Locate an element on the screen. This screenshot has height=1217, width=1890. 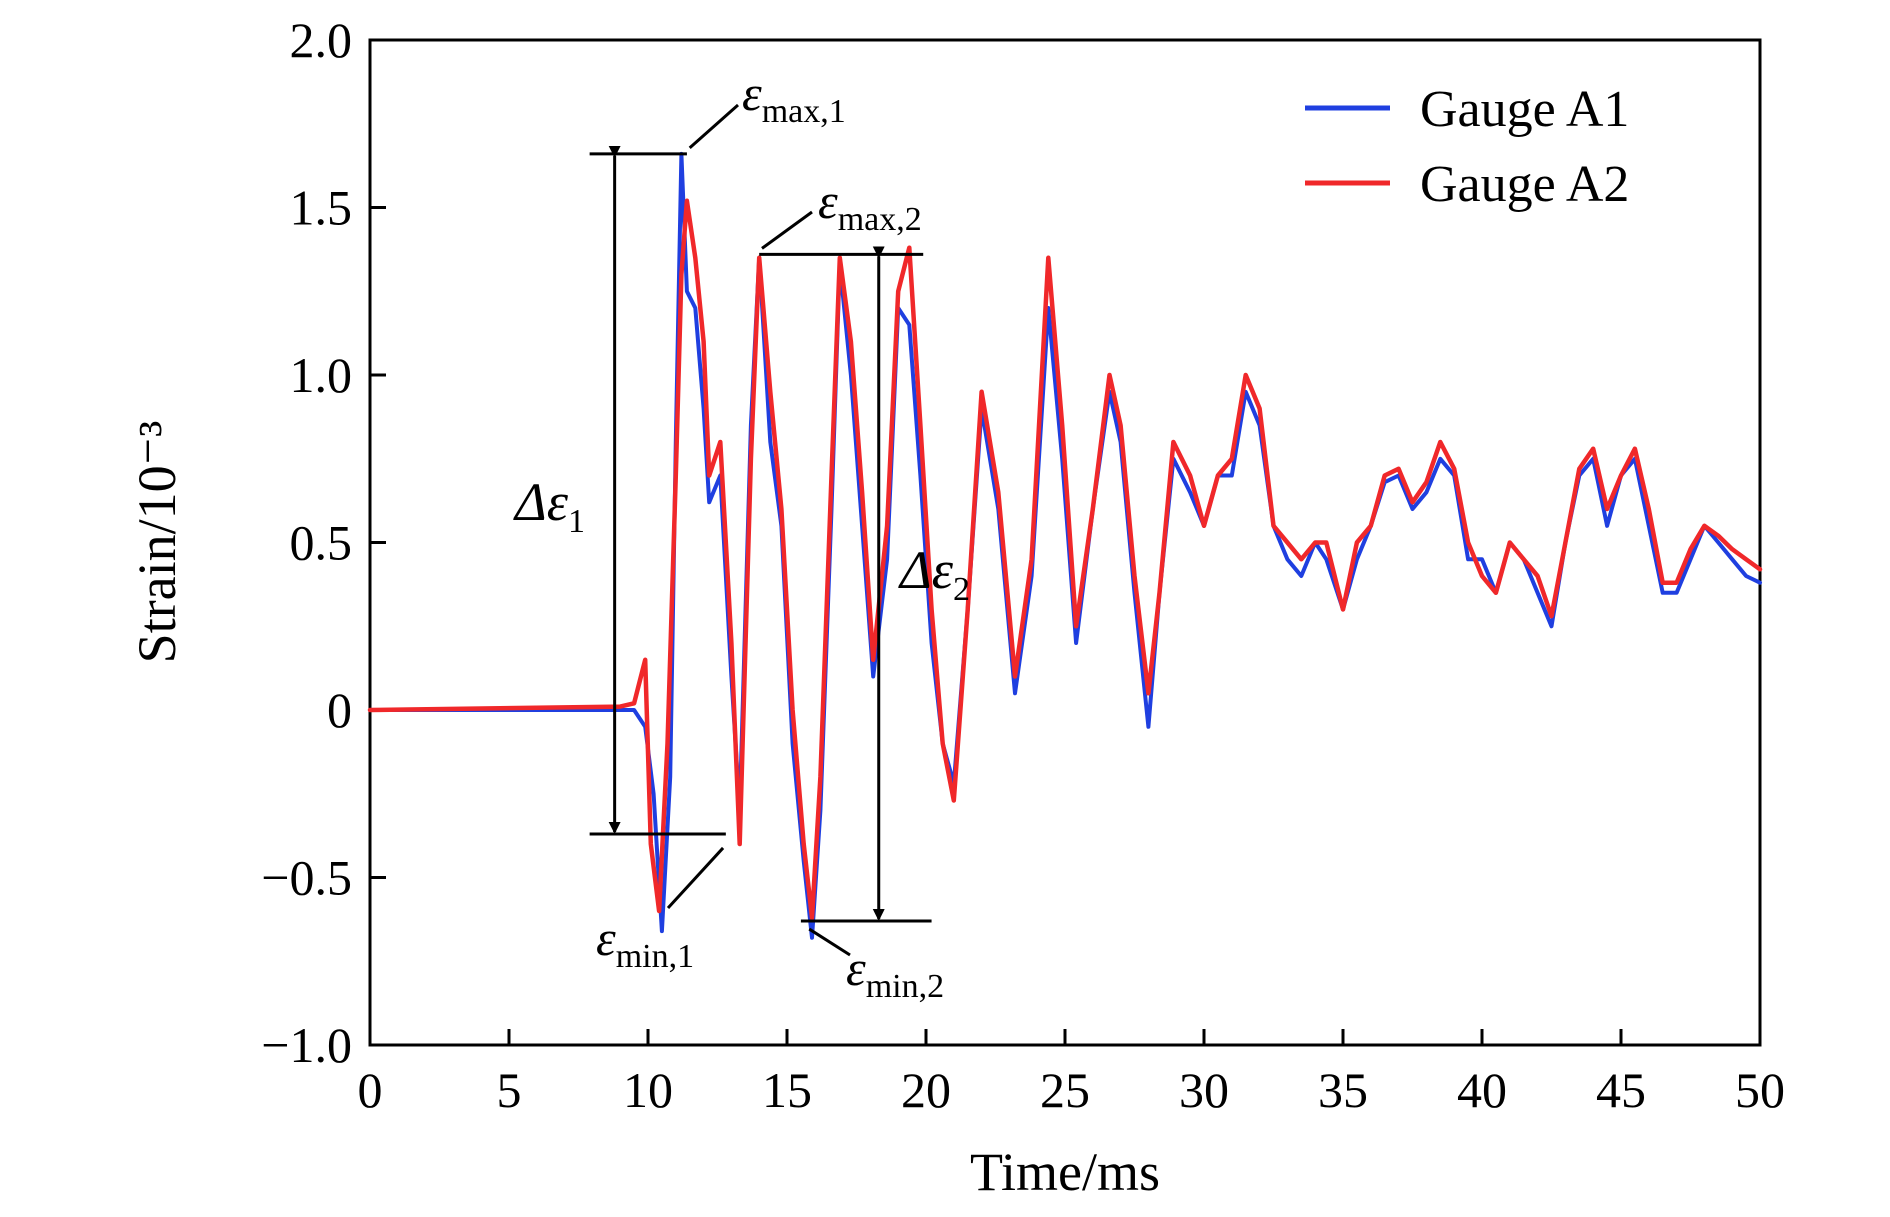
delta-1-subscript: 1 is located at coordinates (576, 521).